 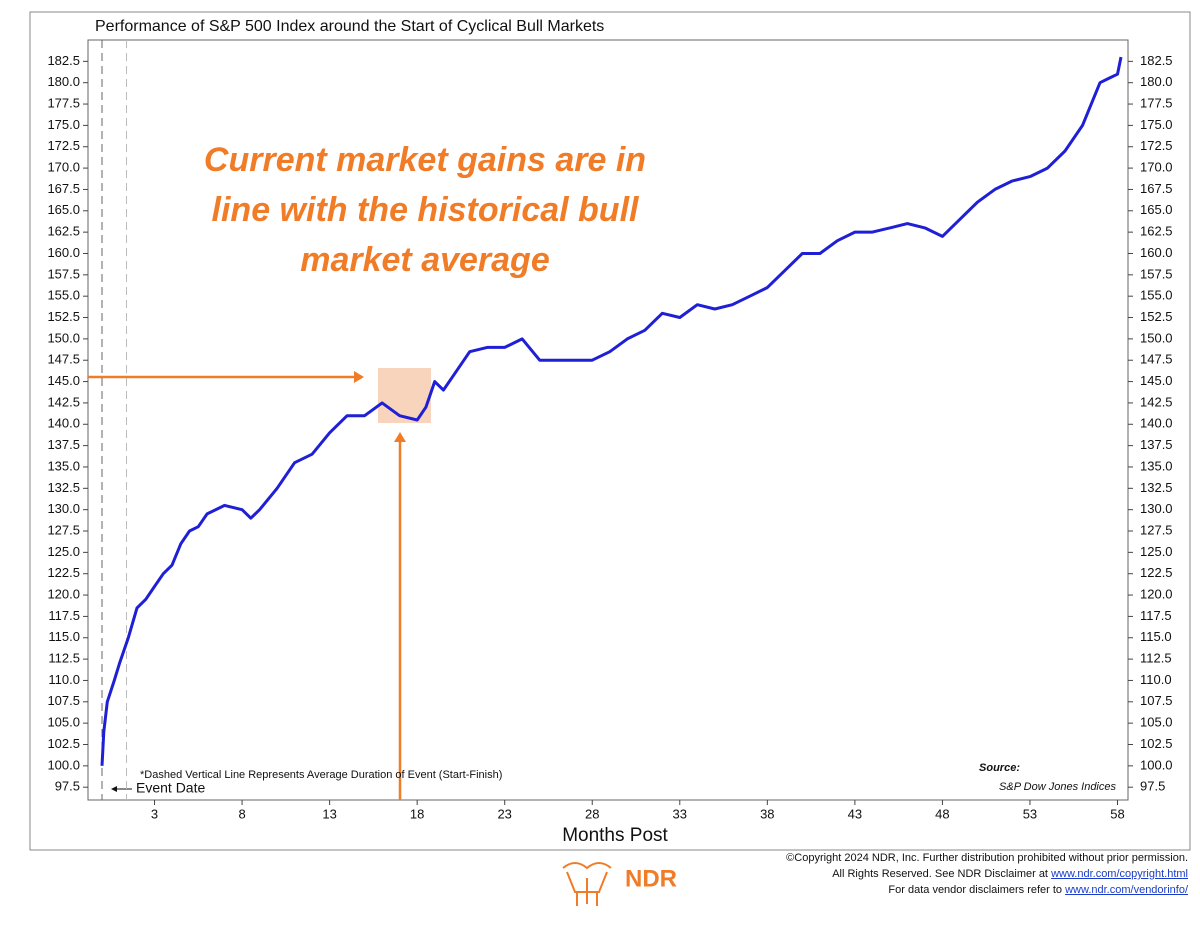 What do you see at coordinates (504, 813) in the screenshot?
I see `x-tick-label: 23` at bounding box center [504, 813].